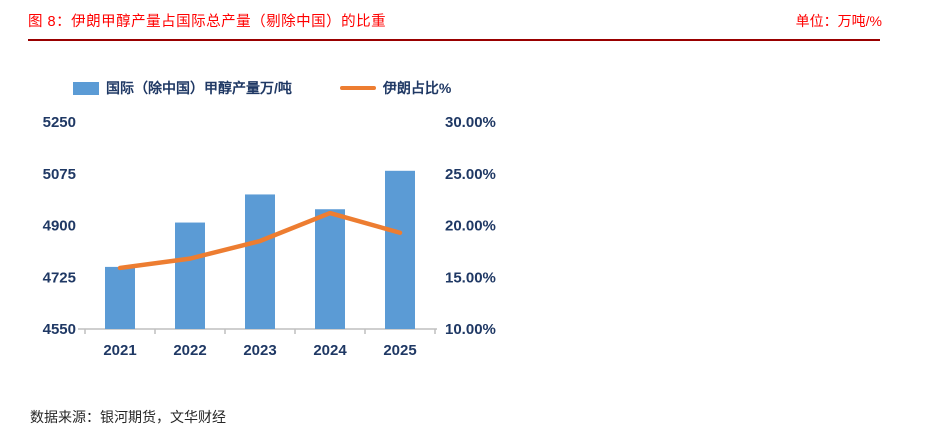 The image size is (926, 429). Describe the element at coordinates (260, 261) in the screenshot. I see `bar-2023` at that location.